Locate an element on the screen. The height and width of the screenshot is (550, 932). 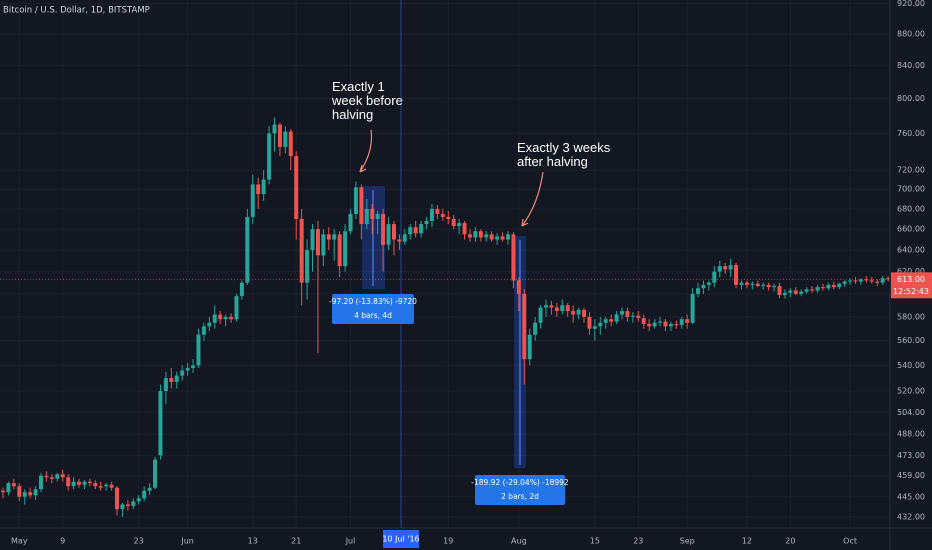
x-tick-label: Jul is located at coordinates (350, 541).